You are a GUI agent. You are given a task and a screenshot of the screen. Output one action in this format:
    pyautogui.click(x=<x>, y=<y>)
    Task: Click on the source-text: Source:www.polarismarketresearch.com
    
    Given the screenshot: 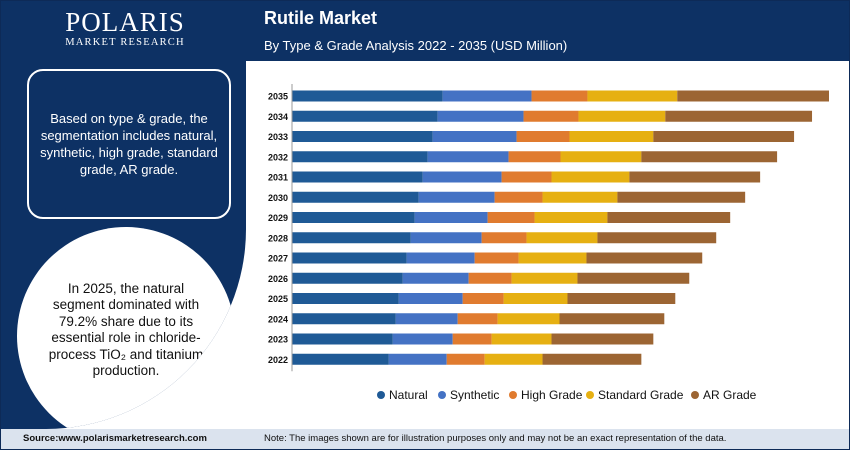 What is the action you would take?
    pyautogui.click(x=115, y=438)
    